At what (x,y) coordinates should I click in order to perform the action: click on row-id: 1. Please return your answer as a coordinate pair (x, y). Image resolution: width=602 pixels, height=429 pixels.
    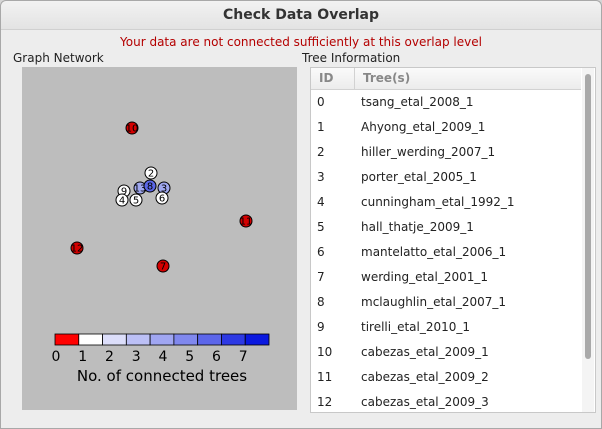
    Looking at the image, I should click on (321, 127).